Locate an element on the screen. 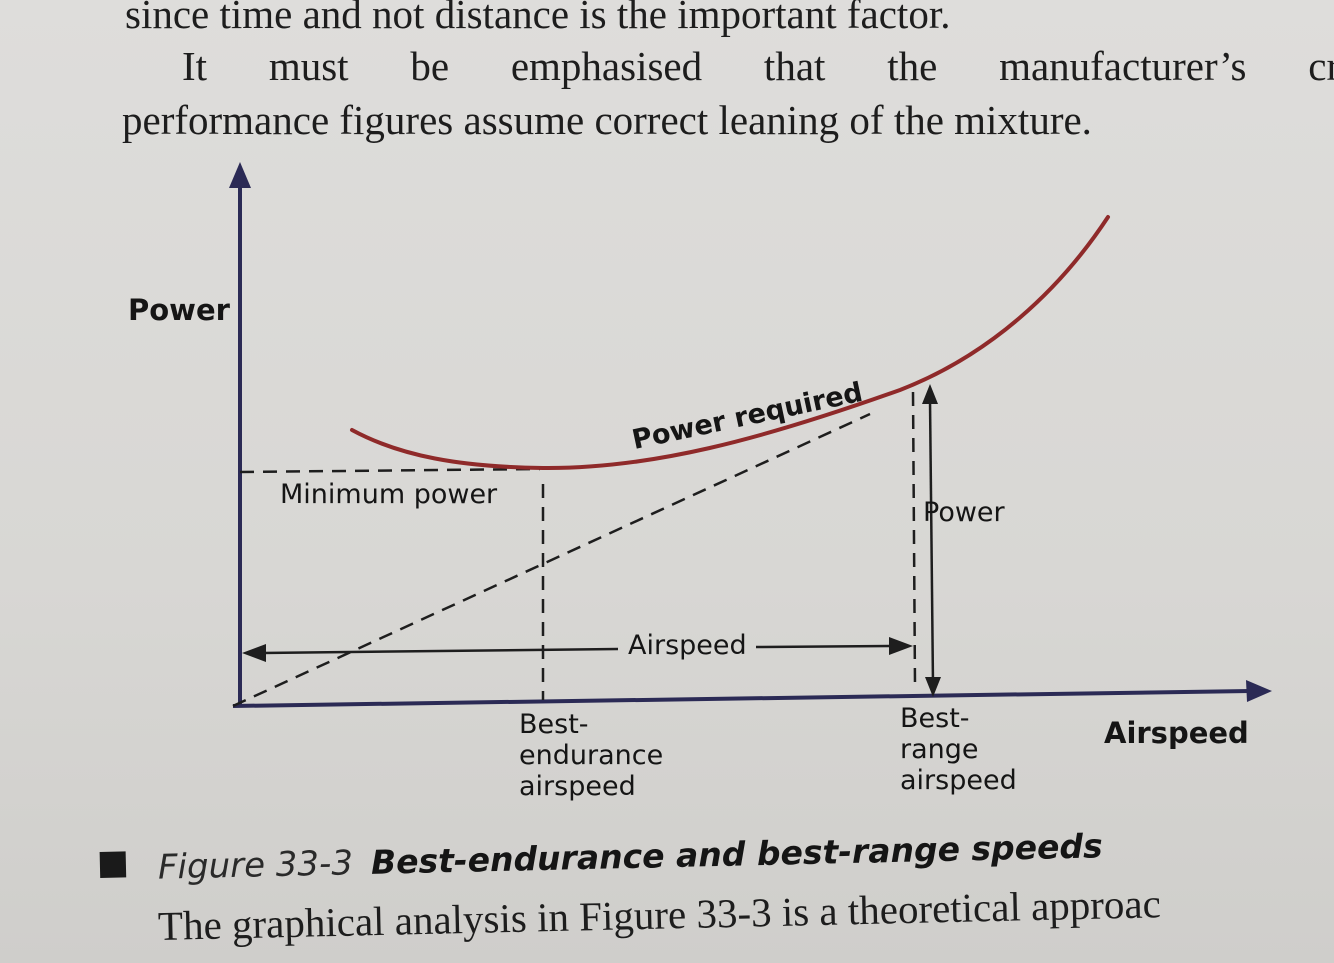 This screenshot has width=1334, height=963. best-endurance-label-line: Best- is located at coordinates (554, 724).